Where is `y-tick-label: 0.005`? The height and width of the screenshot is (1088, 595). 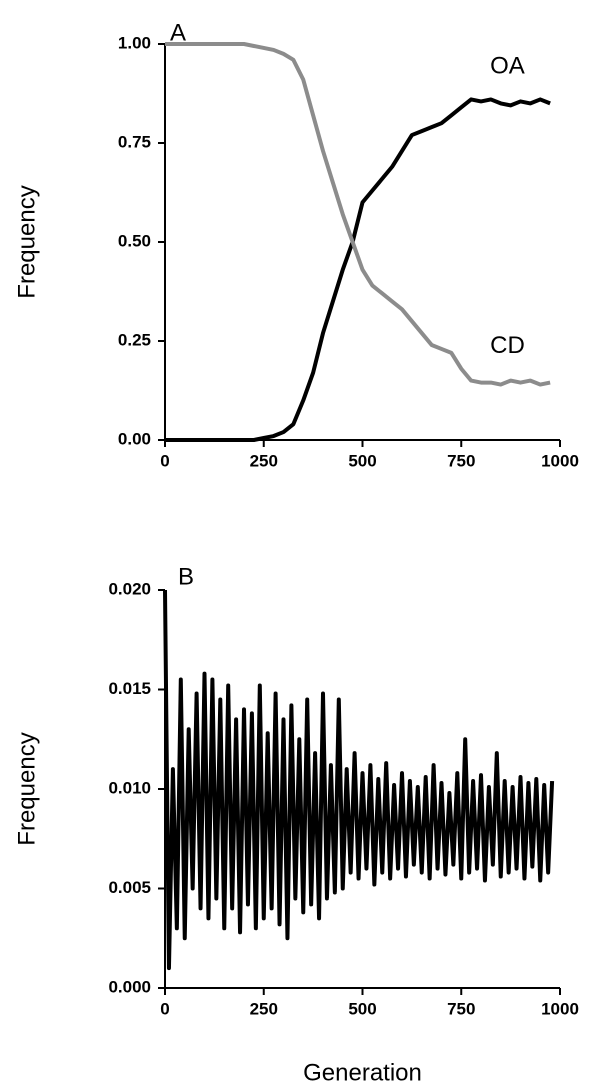 y-tick-label: 0.005 is located at coordinates (129, 887).